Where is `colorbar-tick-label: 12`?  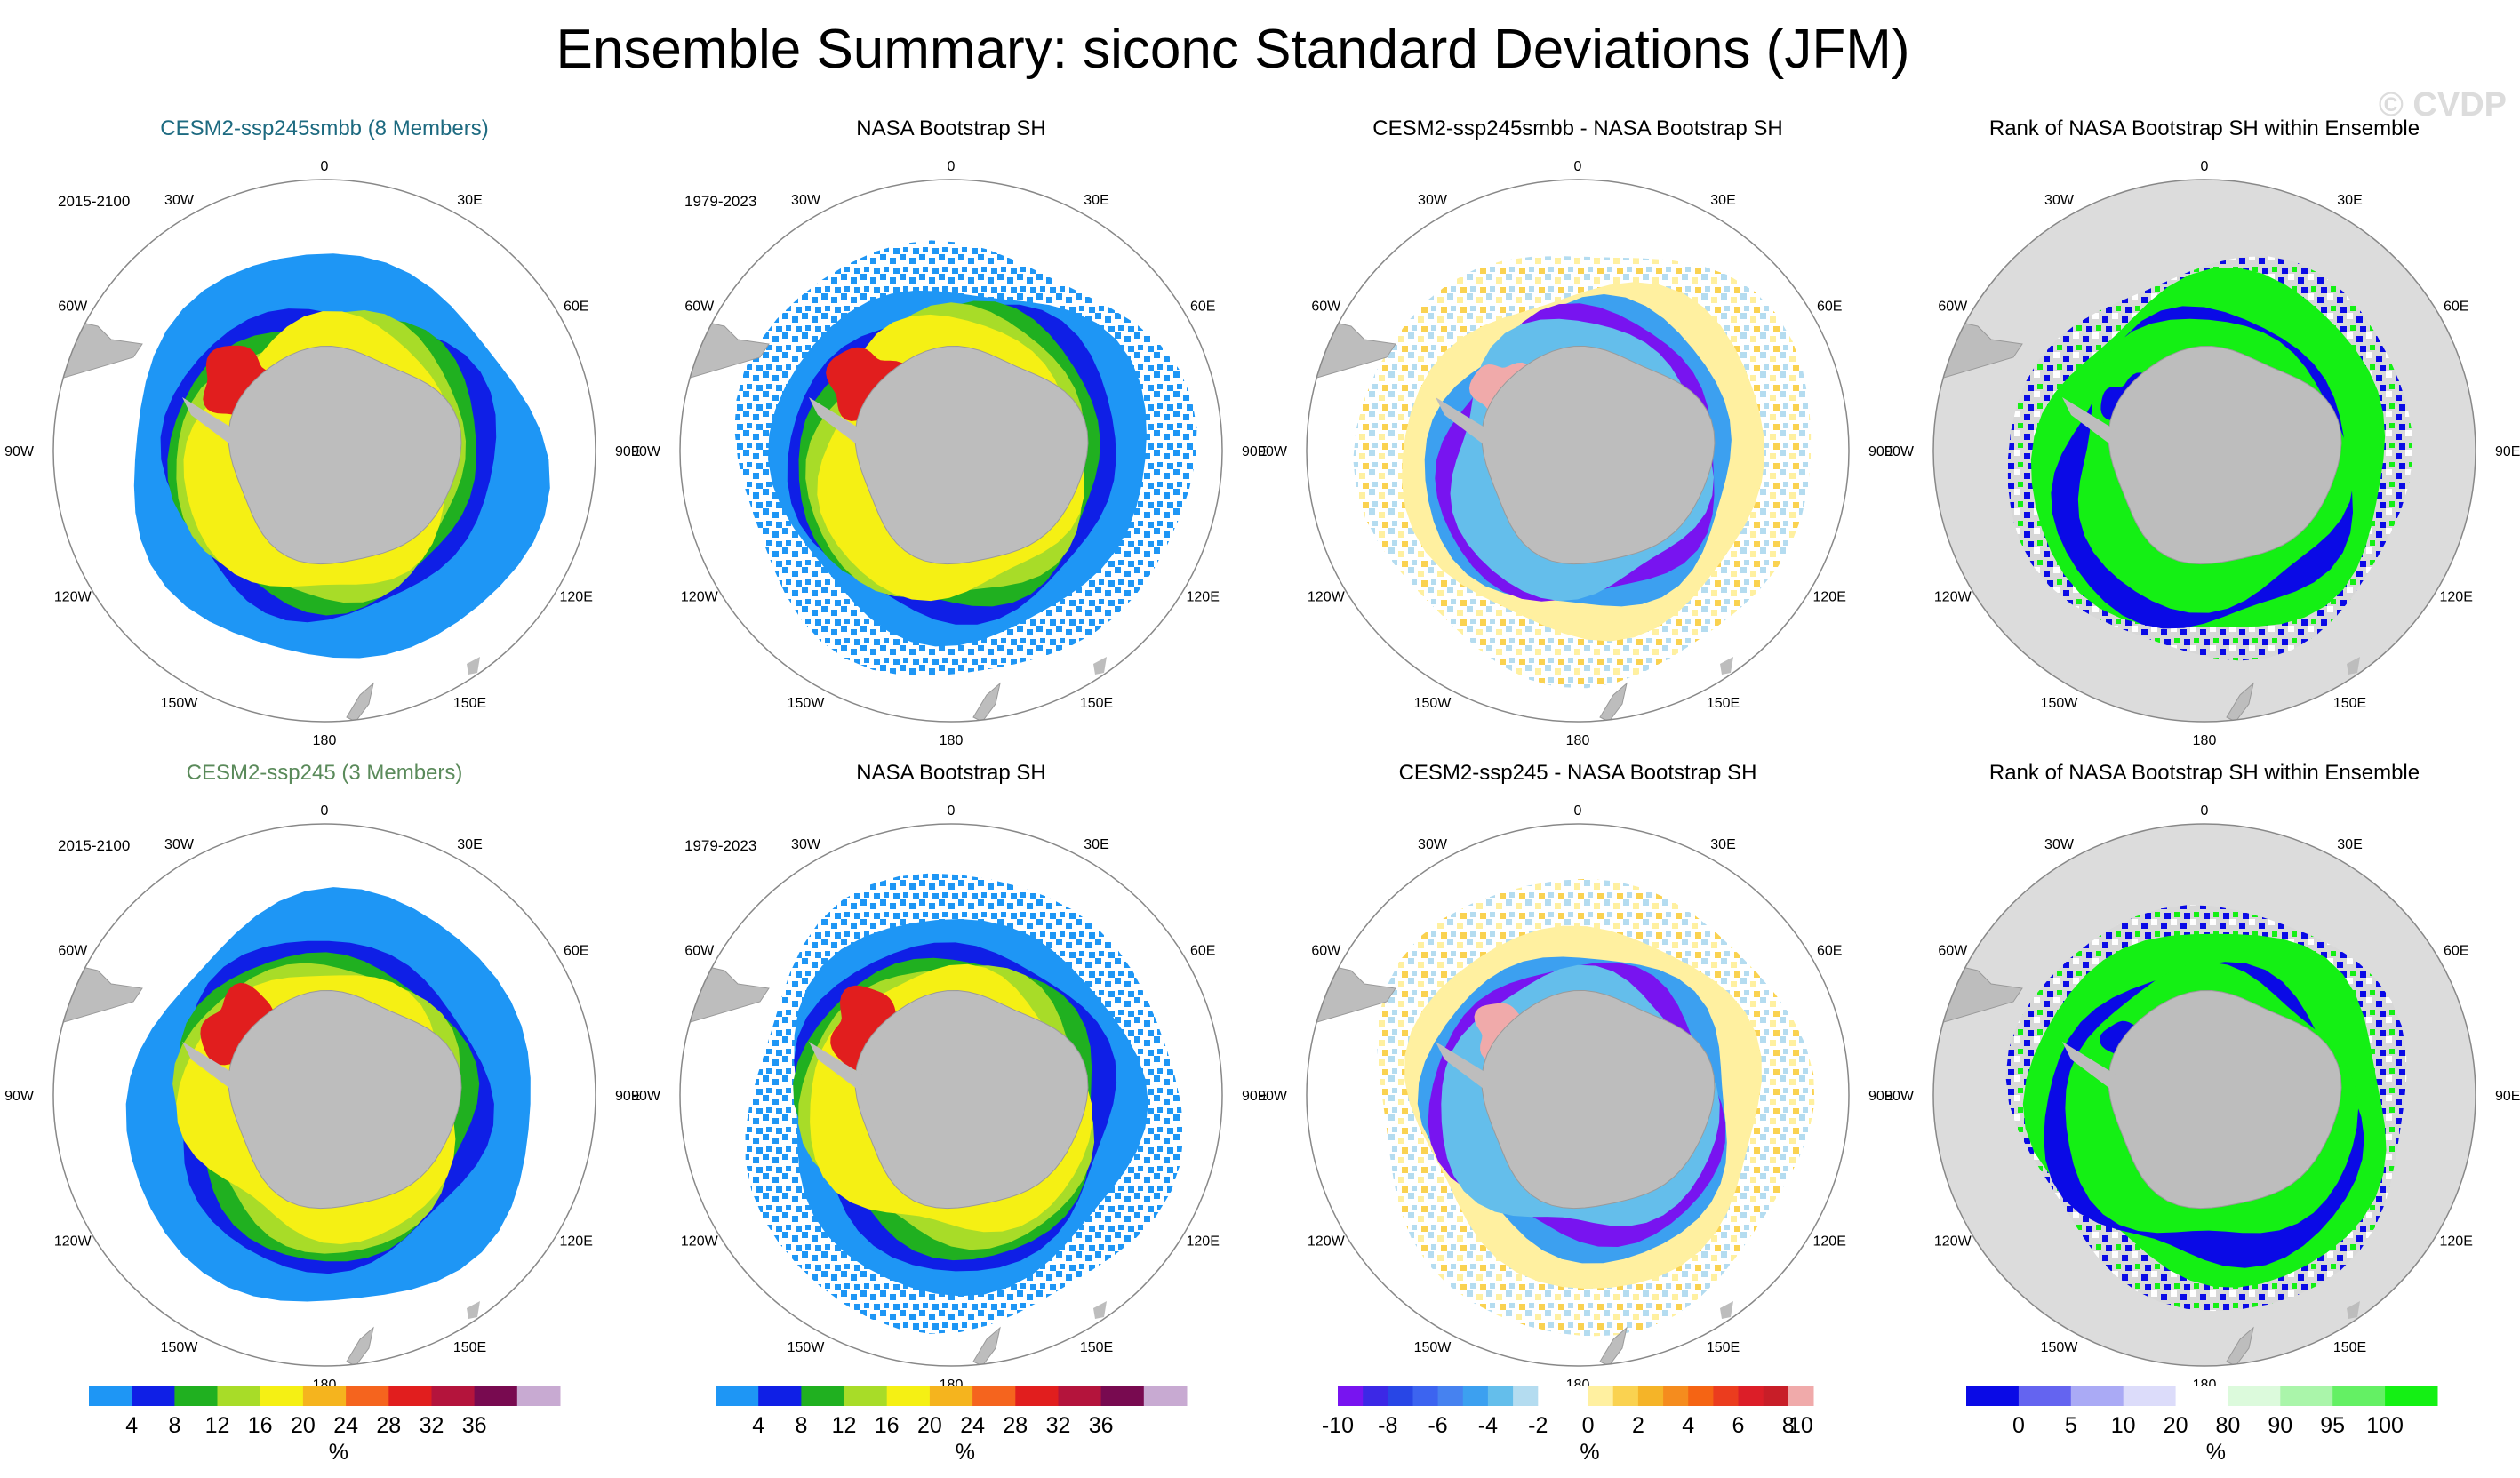 colorbar-tick-label: 12 is located at coordinates (217, 1425).